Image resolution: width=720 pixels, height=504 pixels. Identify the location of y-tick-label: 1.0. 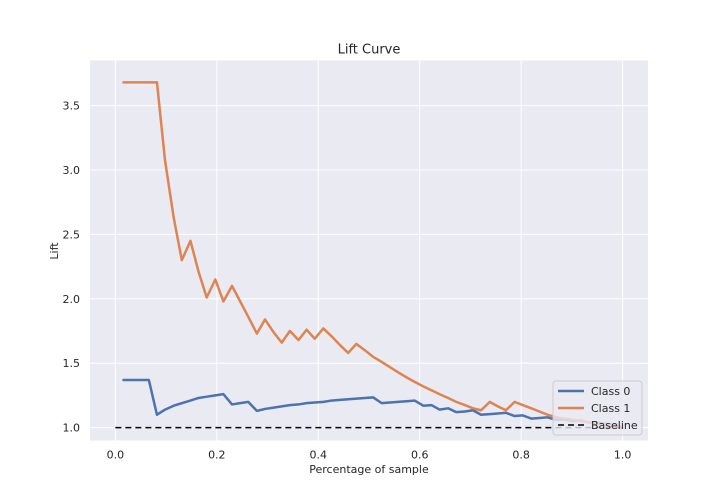
(72, 428).